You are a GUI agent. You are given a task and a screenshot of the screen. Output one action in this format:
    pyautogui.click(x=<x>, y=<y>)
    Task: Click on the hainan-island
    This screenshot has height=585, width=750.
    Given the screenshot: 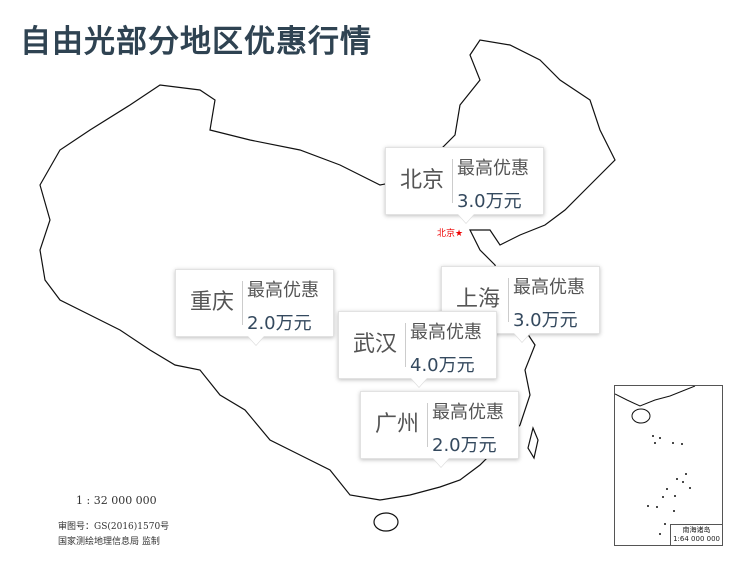 What is the action you would take?
    pyautogui.click(x=386, y=522)
    